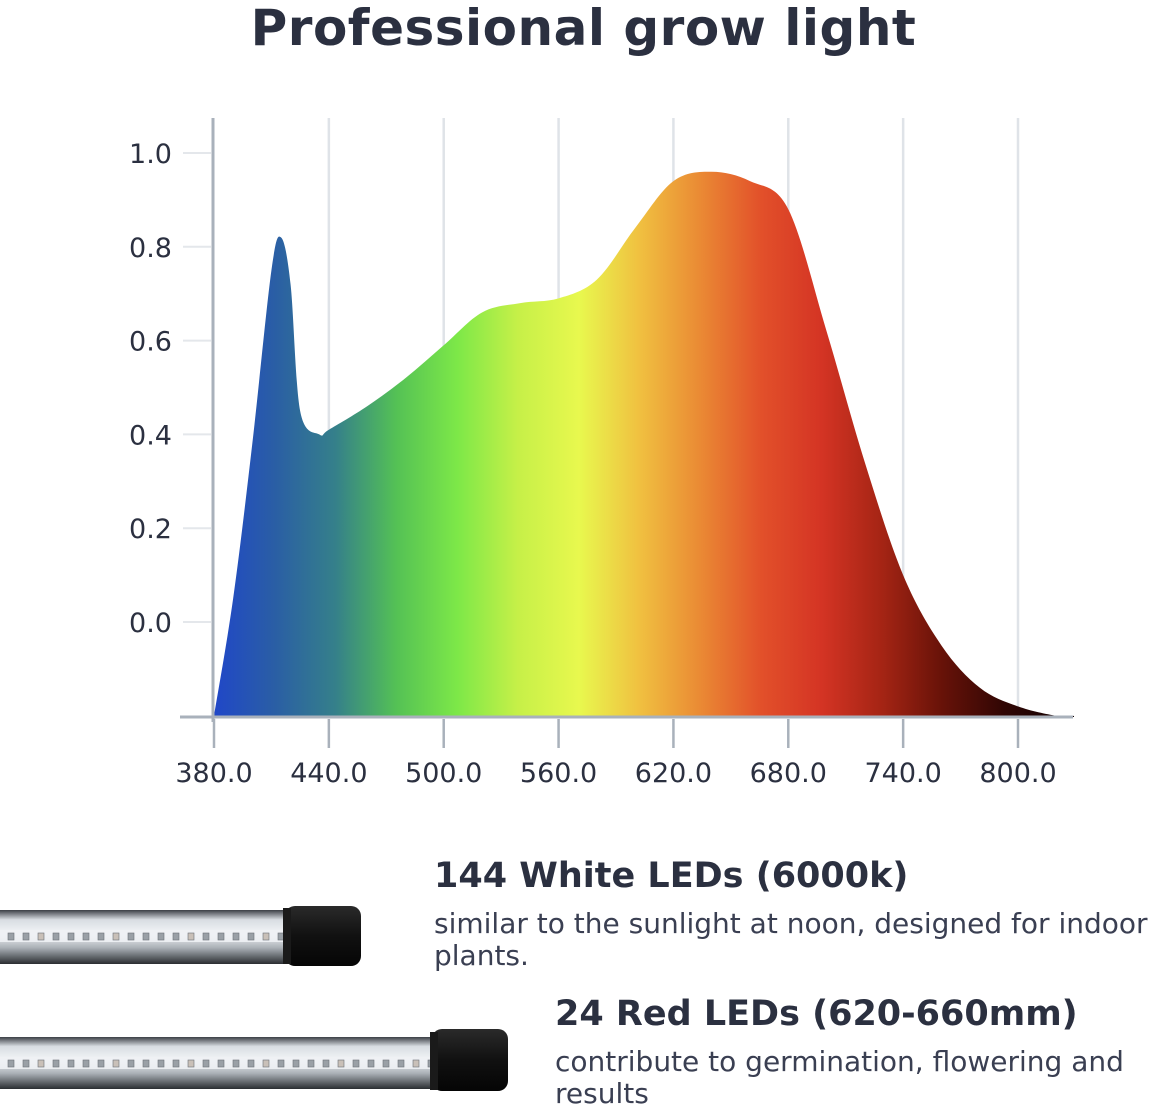  Describe the element at coordinates (788, 773) in the screenshot. I see `x-tick-label: 680.0` at that location.